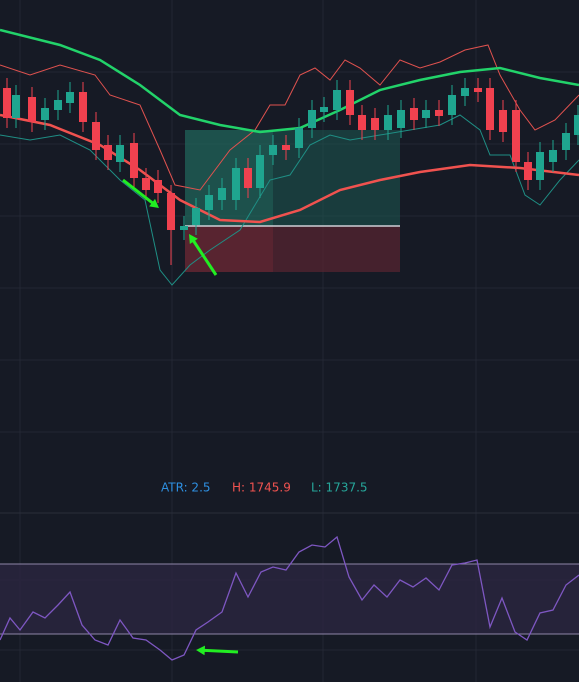 Image resolution: width=579 pixels, height=682 pixels. What do you see at coordinates (292, 178) in the screenshot?
I see `profit-zone` at bounding box center [292, 178].